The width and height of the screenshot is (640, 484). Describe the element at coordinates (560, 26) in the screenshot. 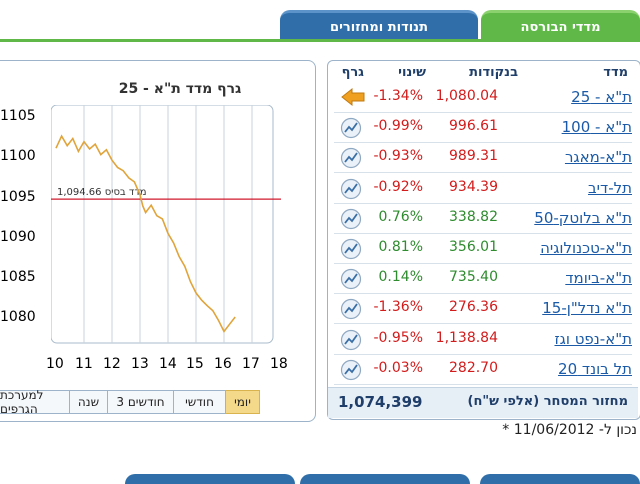

I see `tab-indices: מדדי הבורסה` at that location.